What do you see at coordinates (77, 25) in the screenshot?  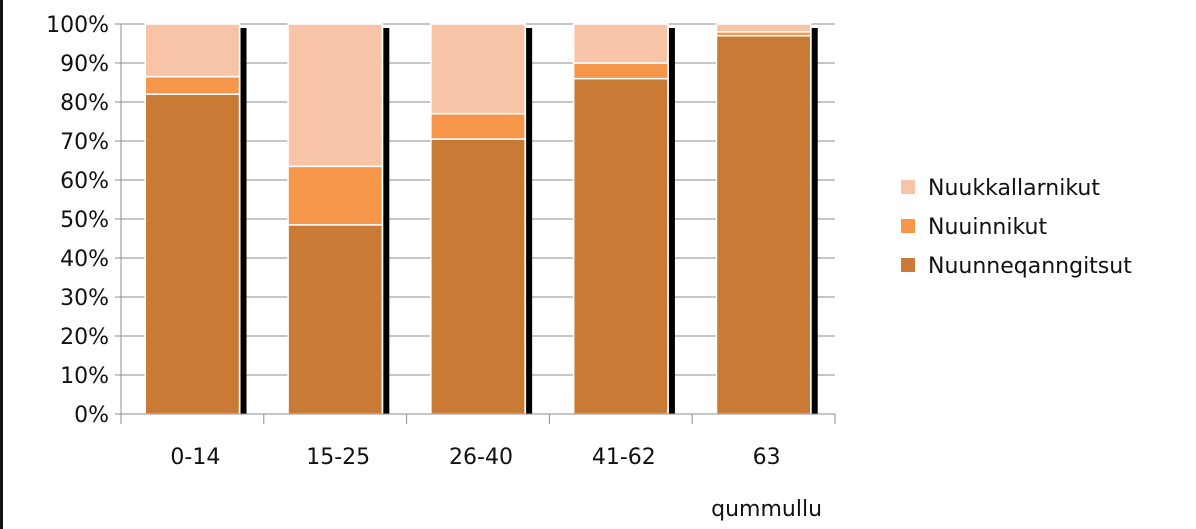 I see `y-tick-label: 100%` at bounding box center [77, 25].